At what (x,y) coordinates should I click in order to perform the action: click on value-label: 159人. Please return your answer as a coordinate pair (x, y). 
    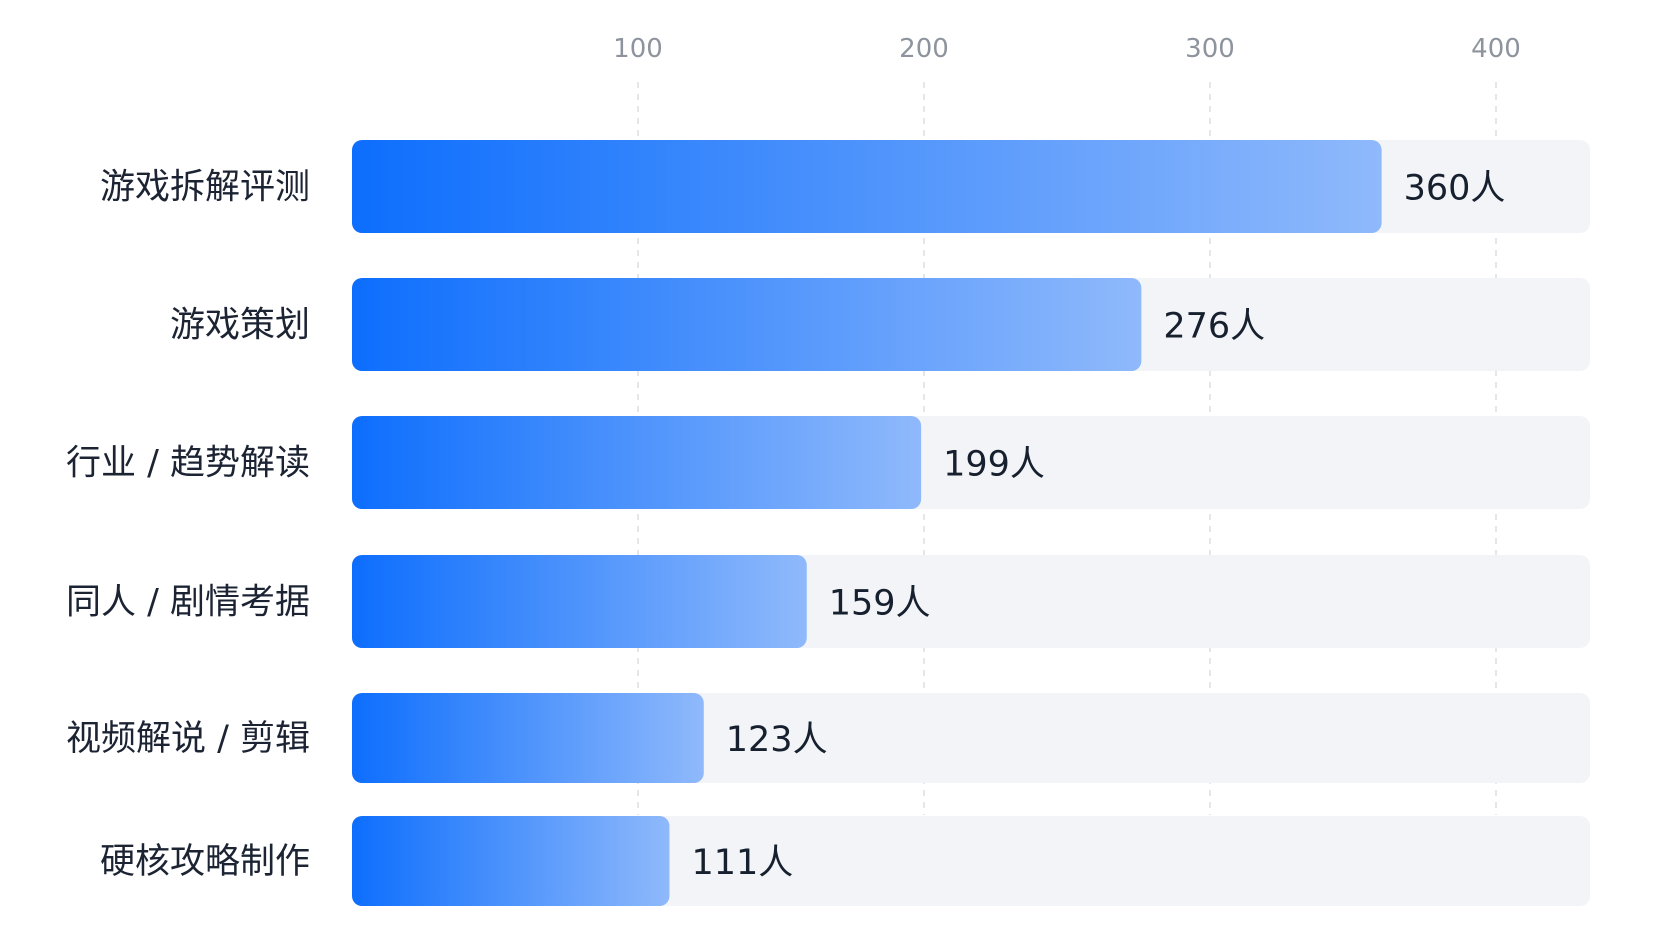
    Looking at the image, I should click on (880, 604).